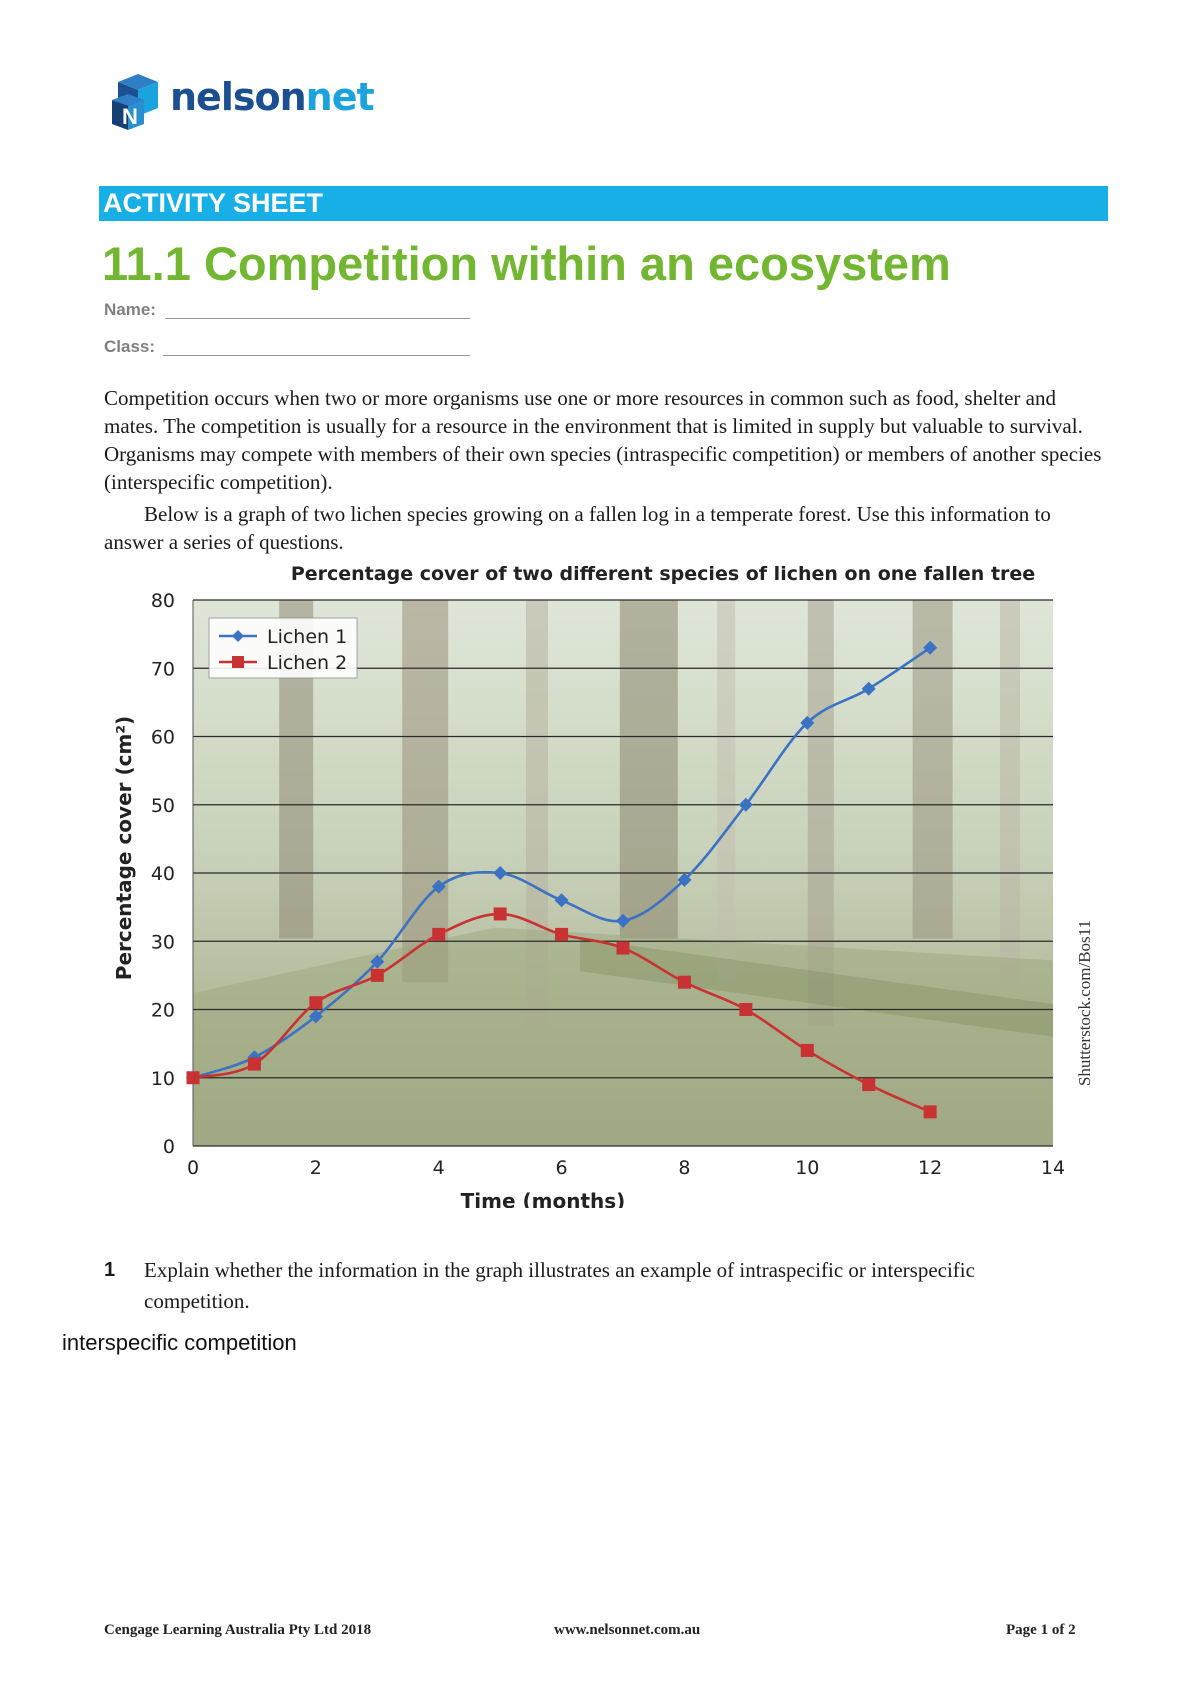  What do you see at coordinates (130, 309) in the screenshot?
I see `name-field-label: Name:` at bounding box center [130, 309].